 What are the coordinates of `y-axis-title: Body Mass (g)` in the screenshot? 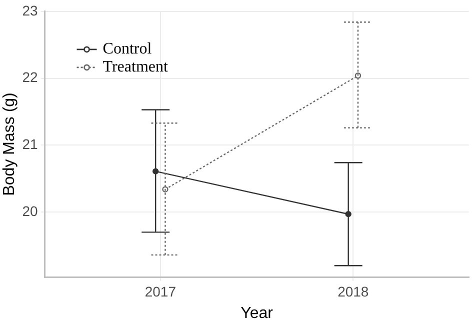 It's located at (9, 144).